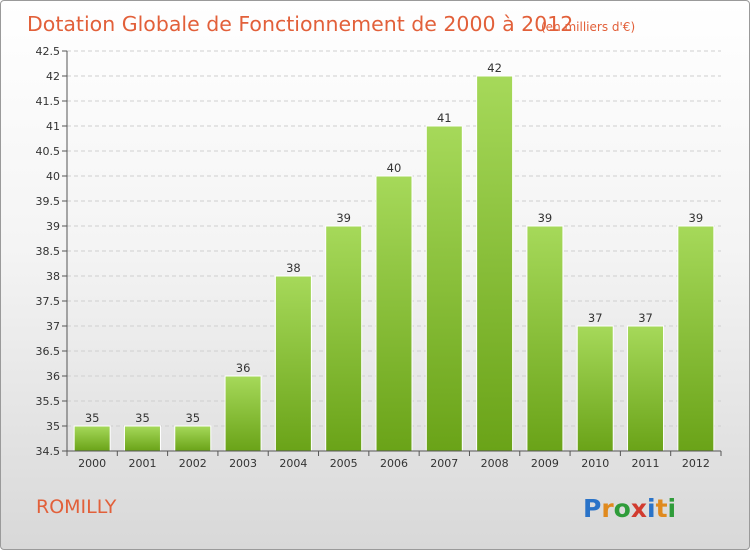 The width and height of the screenshot is (750, 550). Describe the element at coordinates (495, 263) in the screenshot. I see `bar-2008` at that location.